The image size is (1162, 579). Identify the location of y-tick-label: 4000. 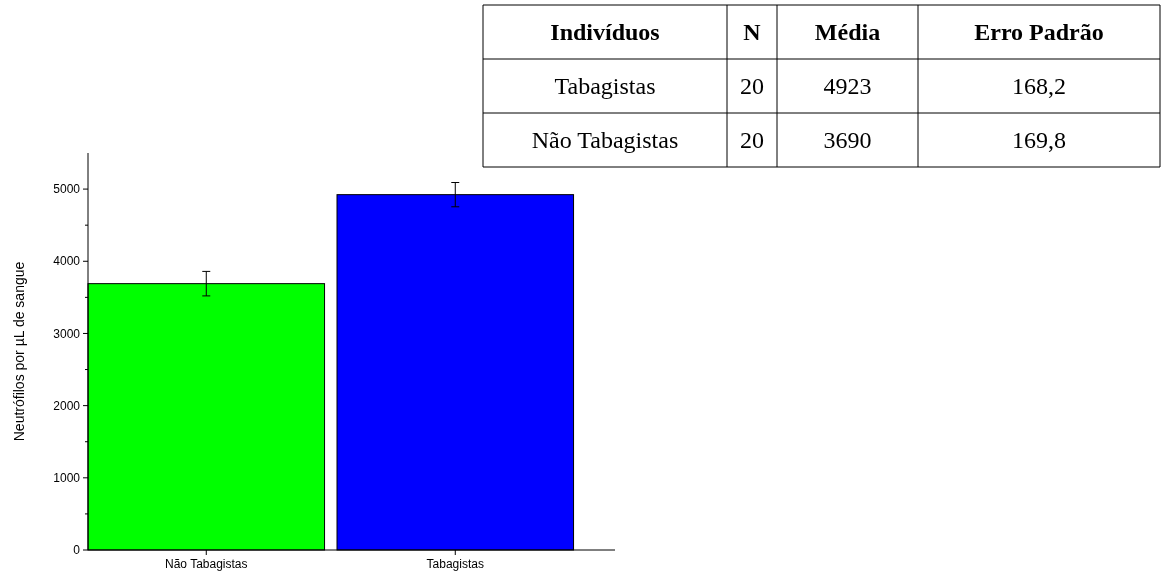
(67, 261).